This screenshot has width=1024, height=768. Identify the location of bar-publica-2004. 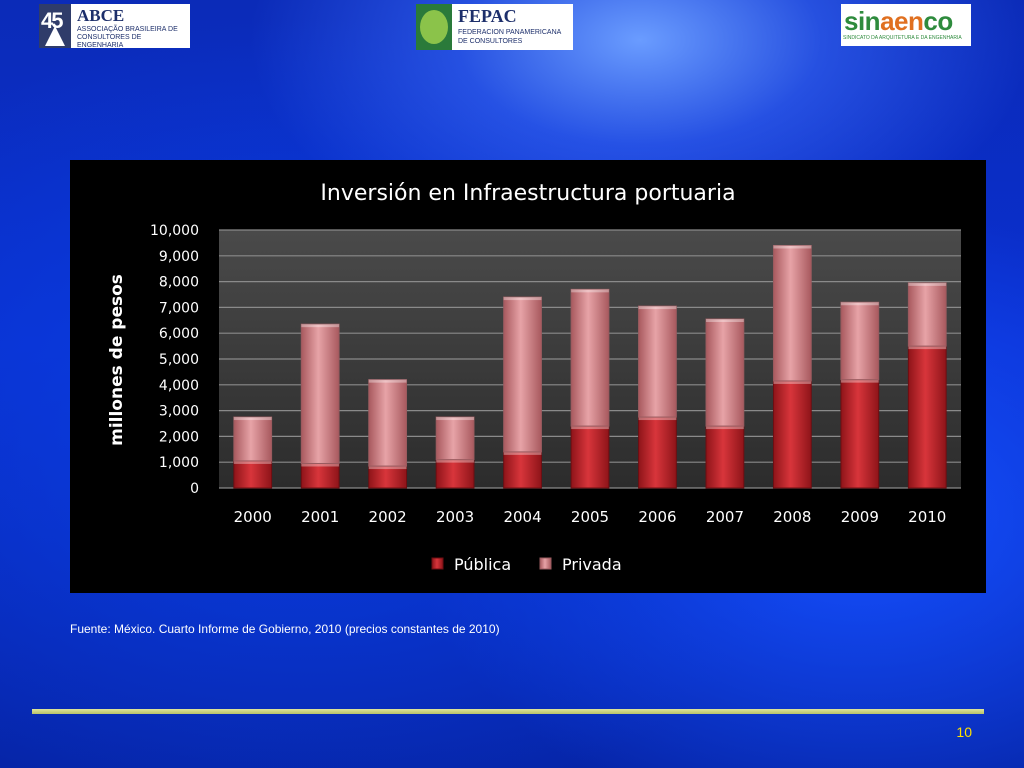
(522, 470).